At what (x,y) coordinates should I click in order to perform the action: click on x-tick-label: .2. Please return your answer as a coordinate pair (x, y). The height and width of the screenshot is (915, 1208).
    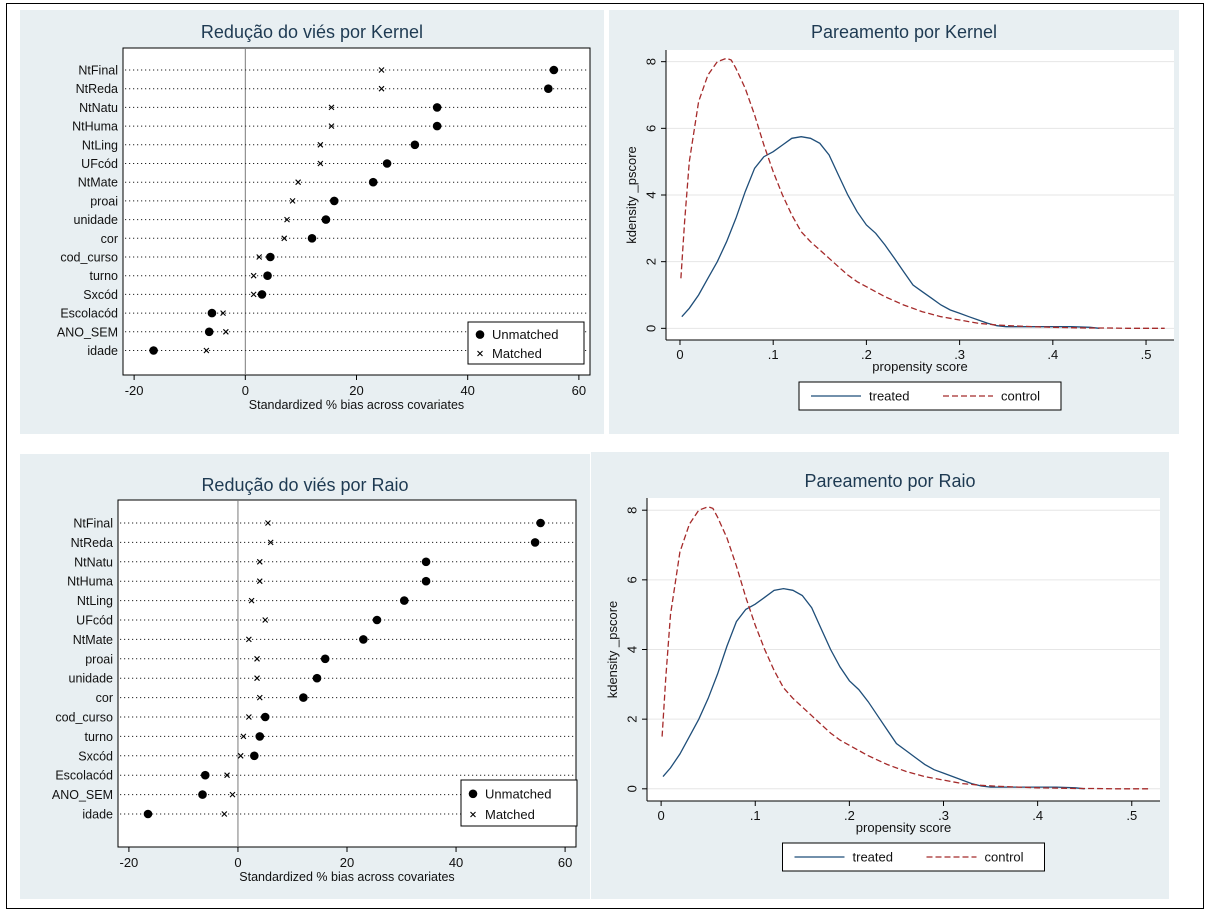
    Looking at the image, I should click on (849, 815).